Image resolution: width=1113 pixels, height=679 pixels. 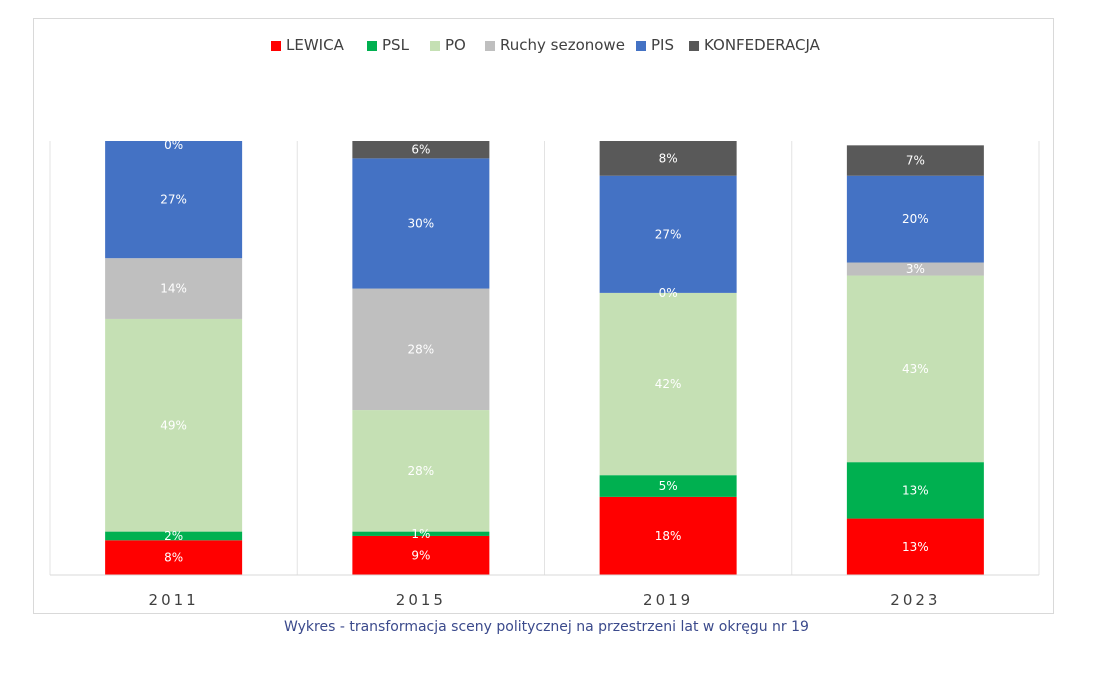 I want to click on data-label-lewica-2015: 9%, so click(x=420, y=555).